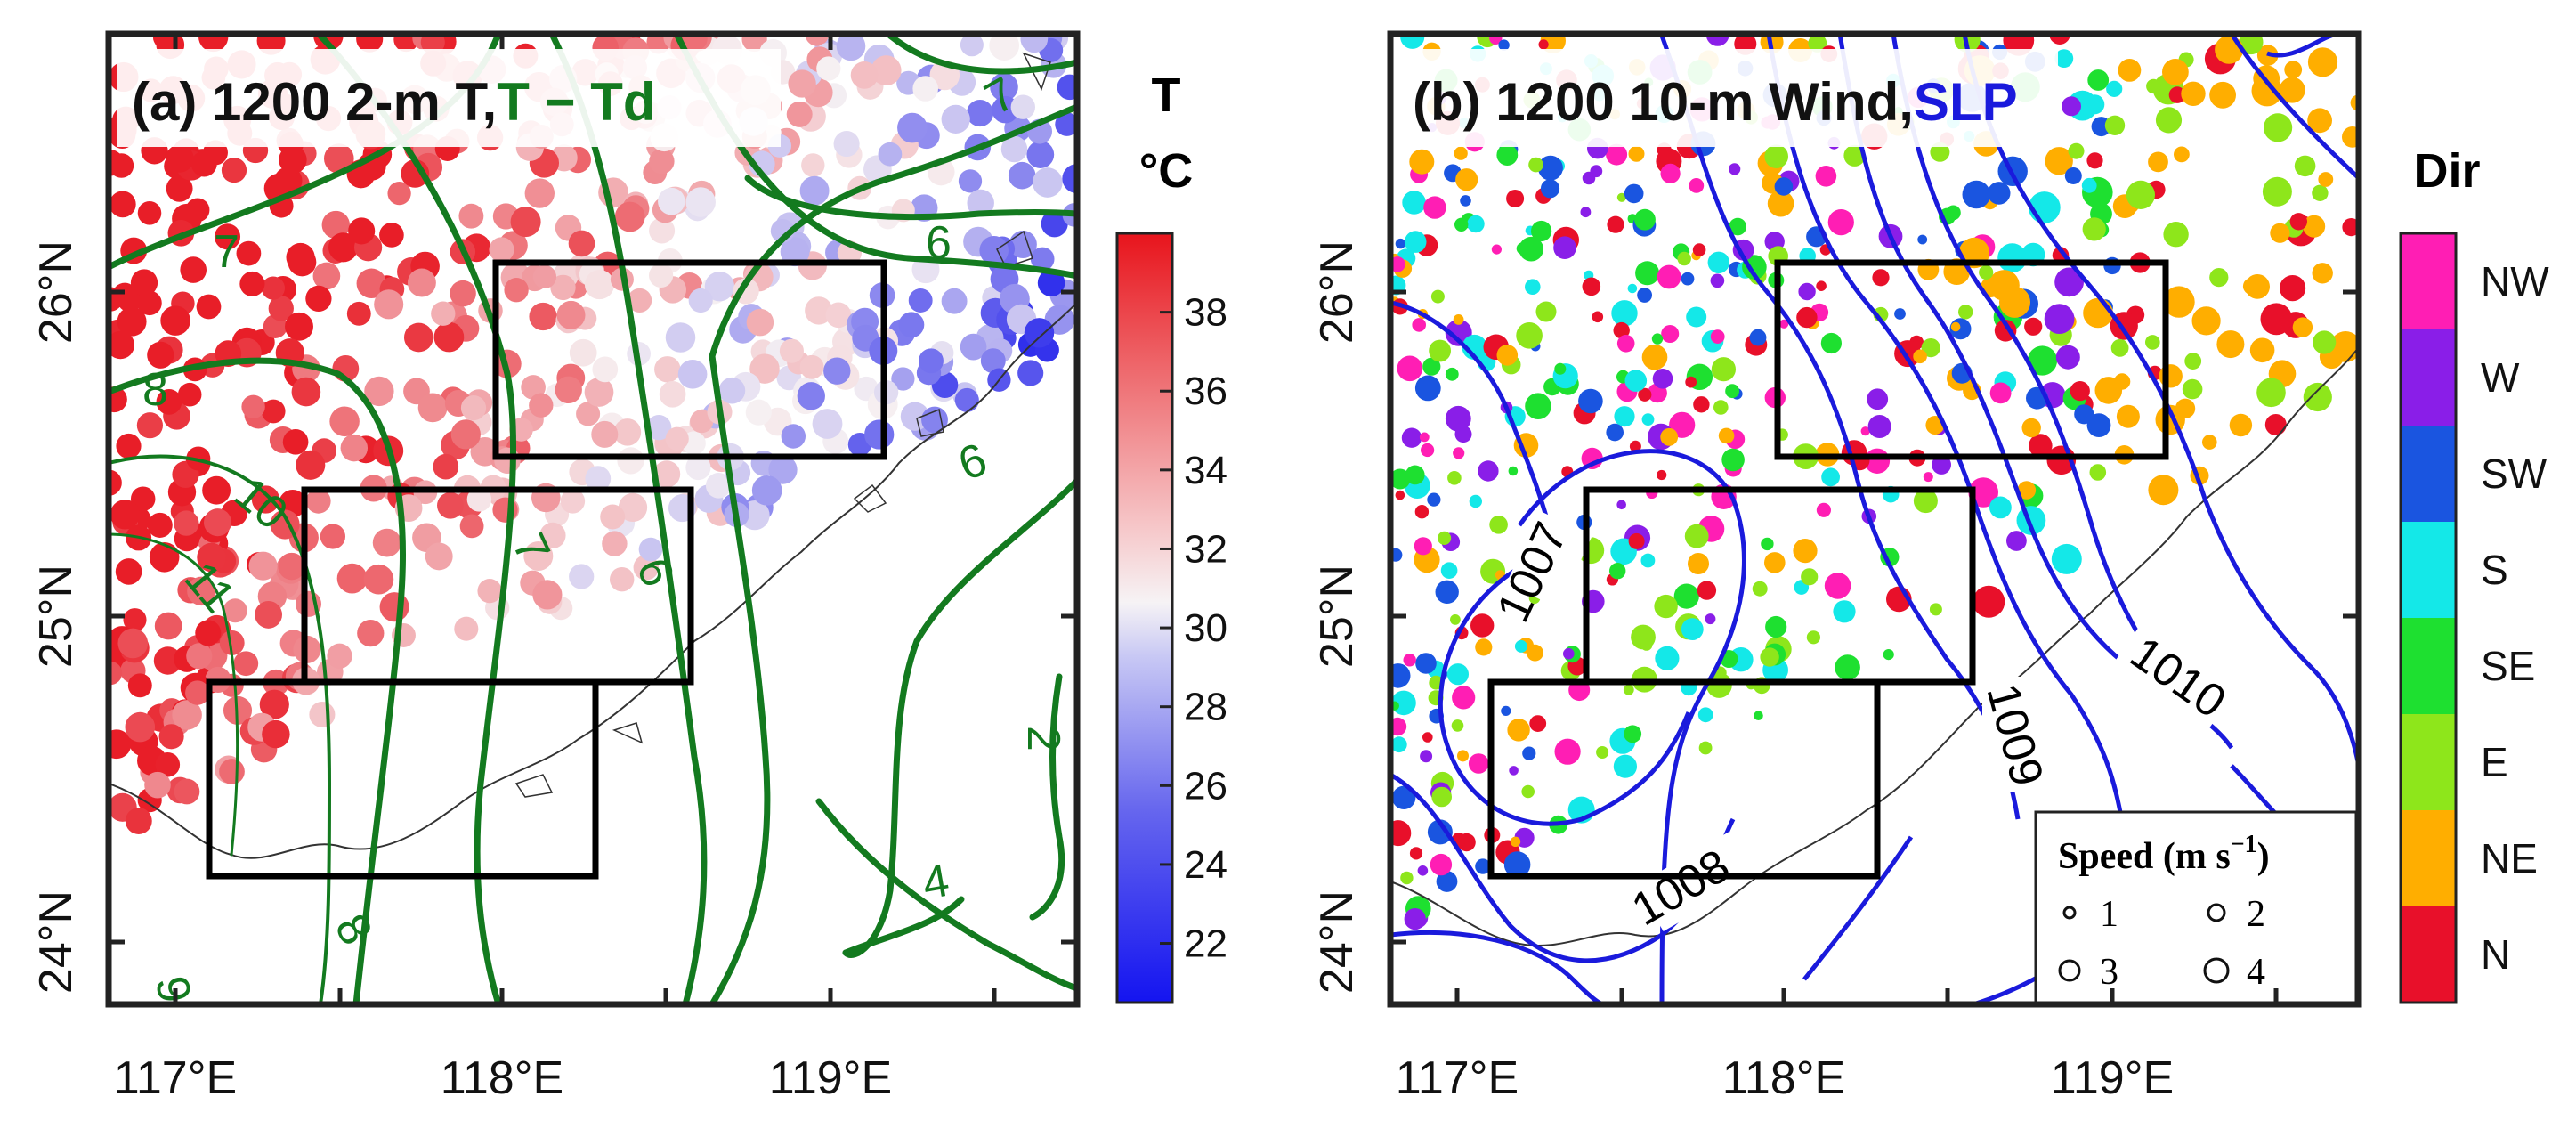 The width and height of the screenshot is (2576, 1121). What do you see at coordinates (2429, 618) in the screenshot?
I see `direction-colorbar` at bounding box center [2429, 618].